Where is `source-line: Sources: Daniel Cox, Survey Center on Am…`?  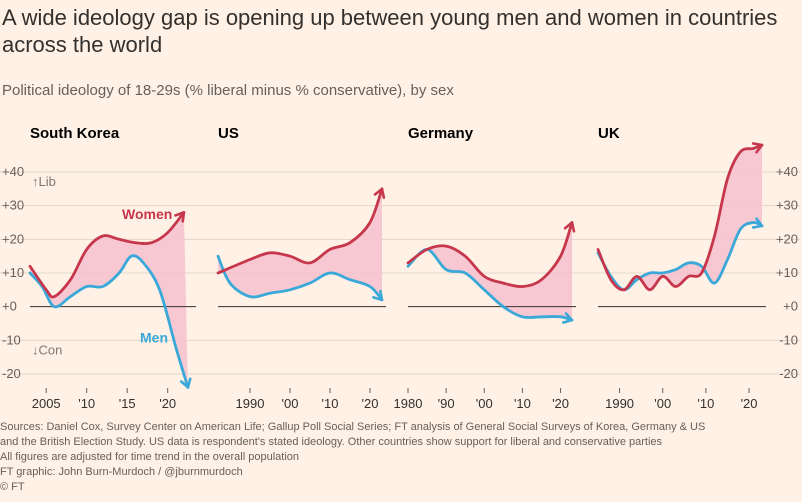 source-line: Sources: Daniel Cox, Survey Center on Am… is located at coordinates (353, 427).